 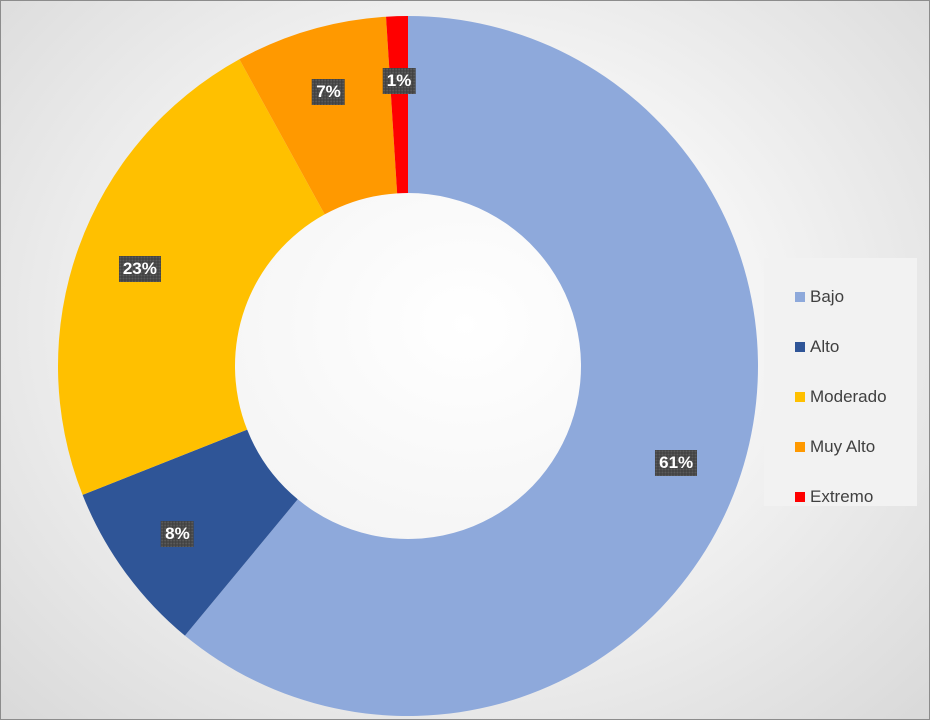 I want to click on legend-swatch-bajo, so click(x=800, y=297).